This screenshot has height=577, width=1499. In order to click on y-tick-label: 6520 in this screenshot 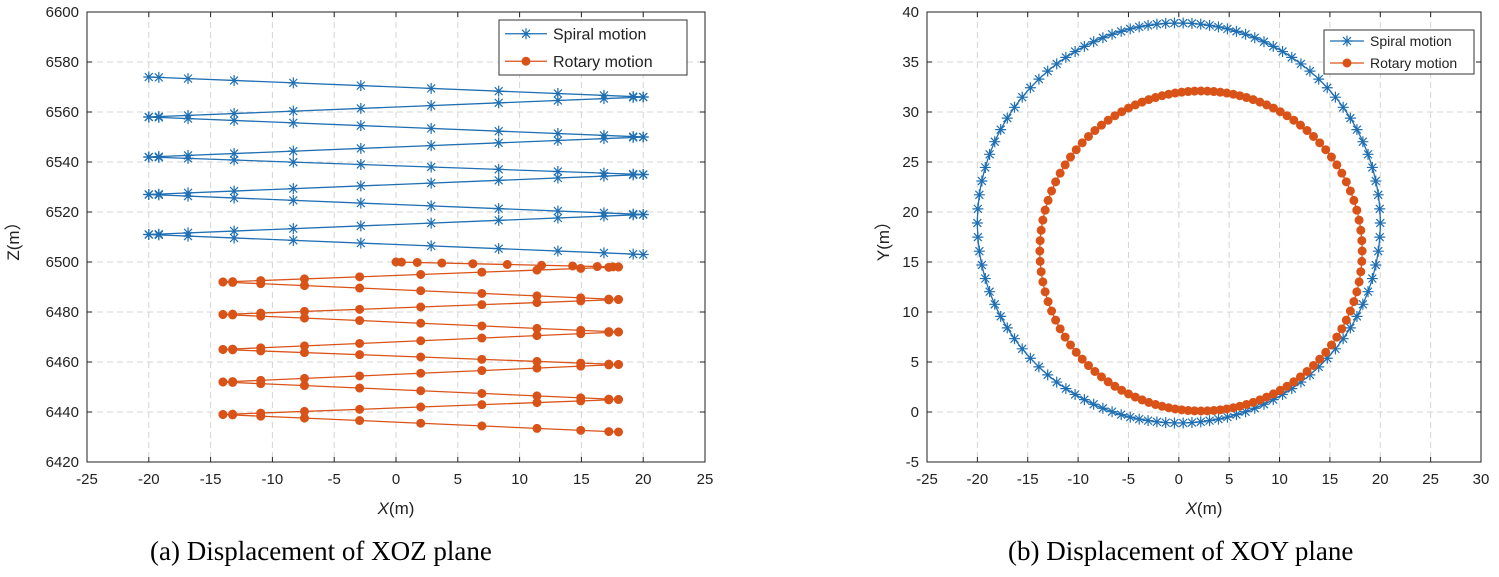, I will do `click(62, 212)`.